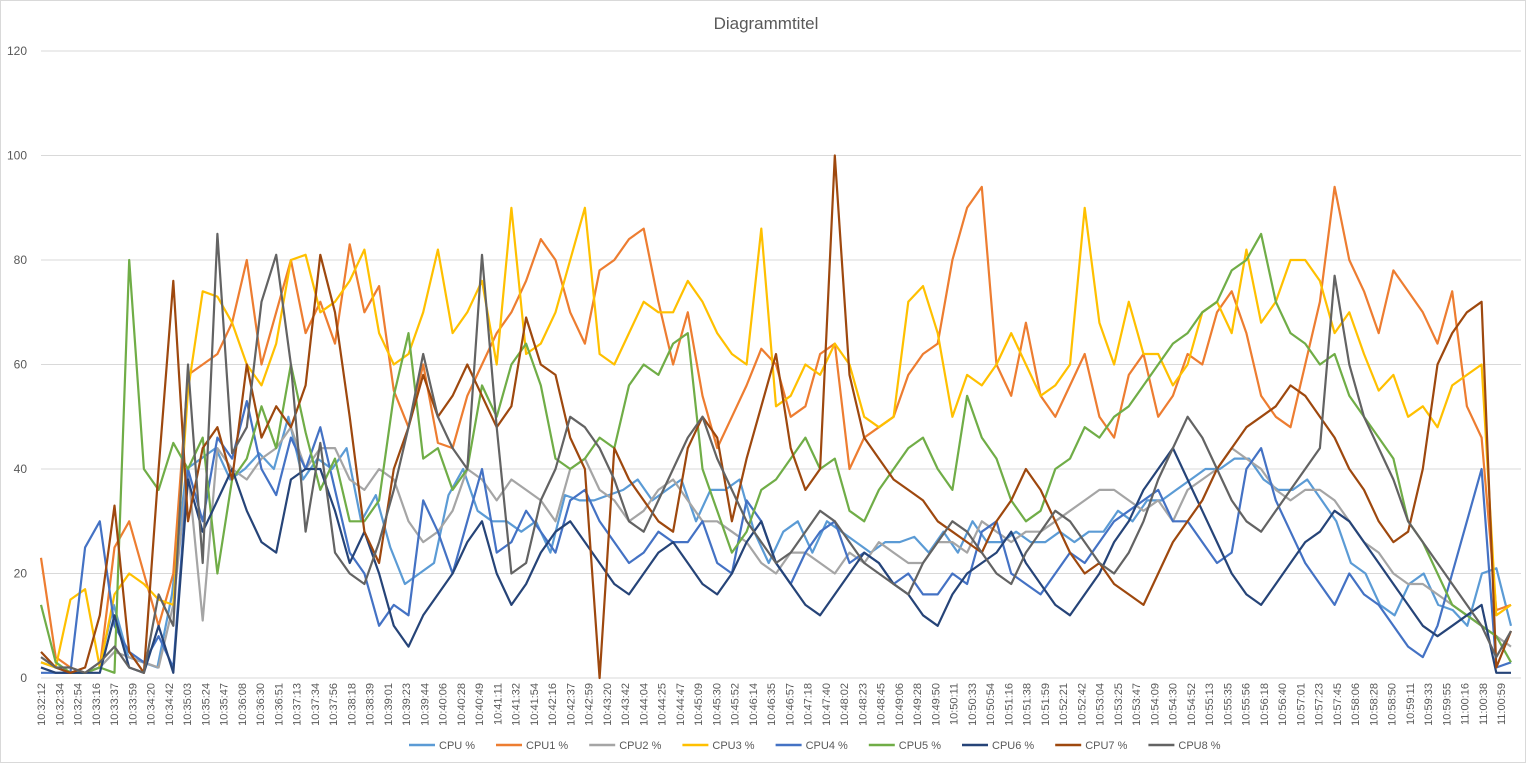 This screenshot has height=764, width=1526. Describe the element at coordinates (640, 746) in the screenshot. I see `legend-label: CPU2 %` at that location.